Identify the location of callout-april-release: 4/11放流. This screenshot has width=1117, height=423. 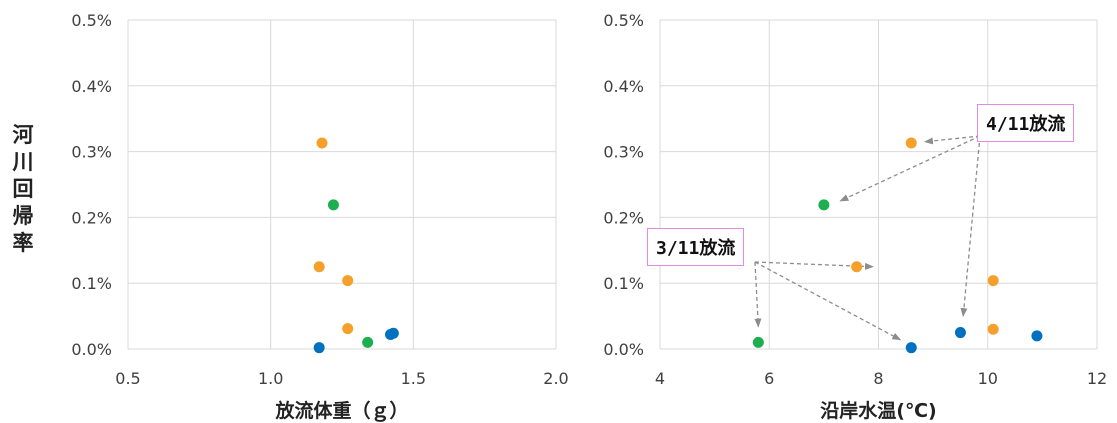
(1026, 123).